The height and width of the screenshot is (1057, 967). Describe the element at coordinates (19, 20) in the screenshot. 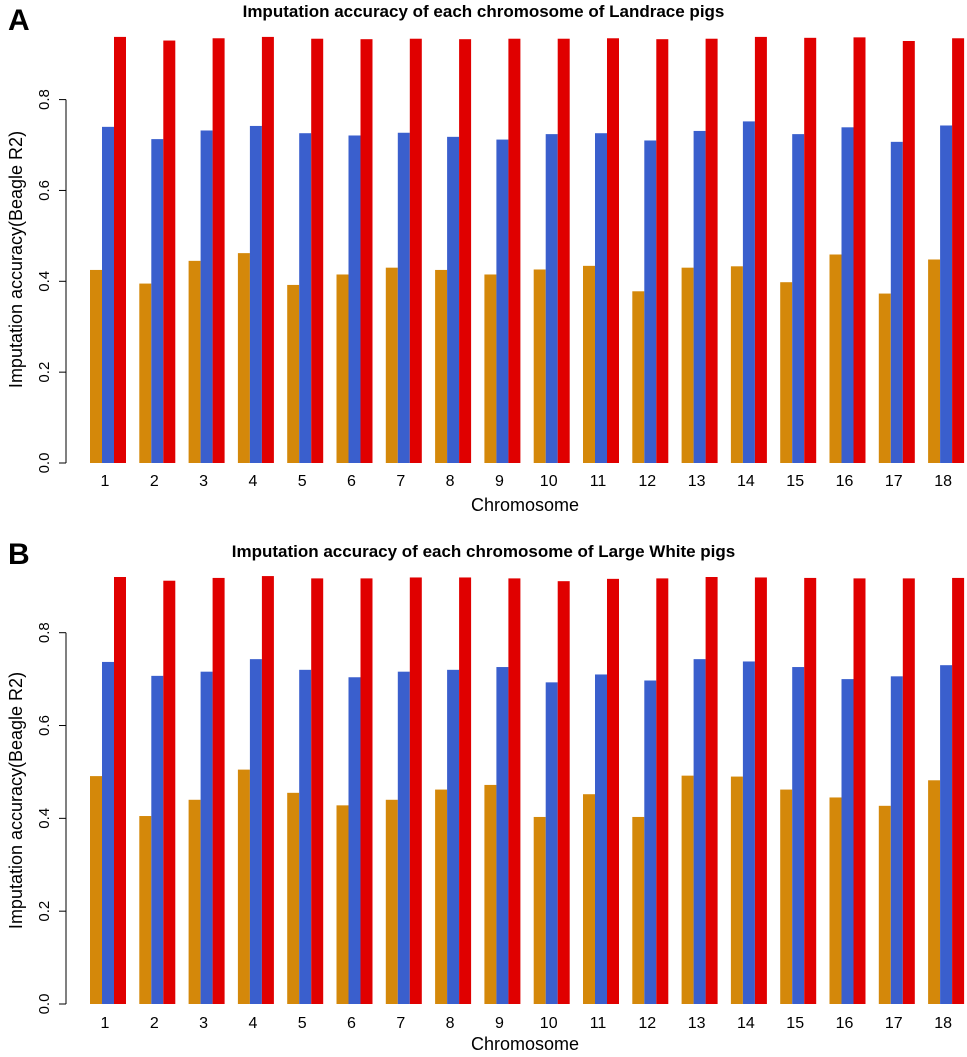

I see `panel-label: A` at that location.